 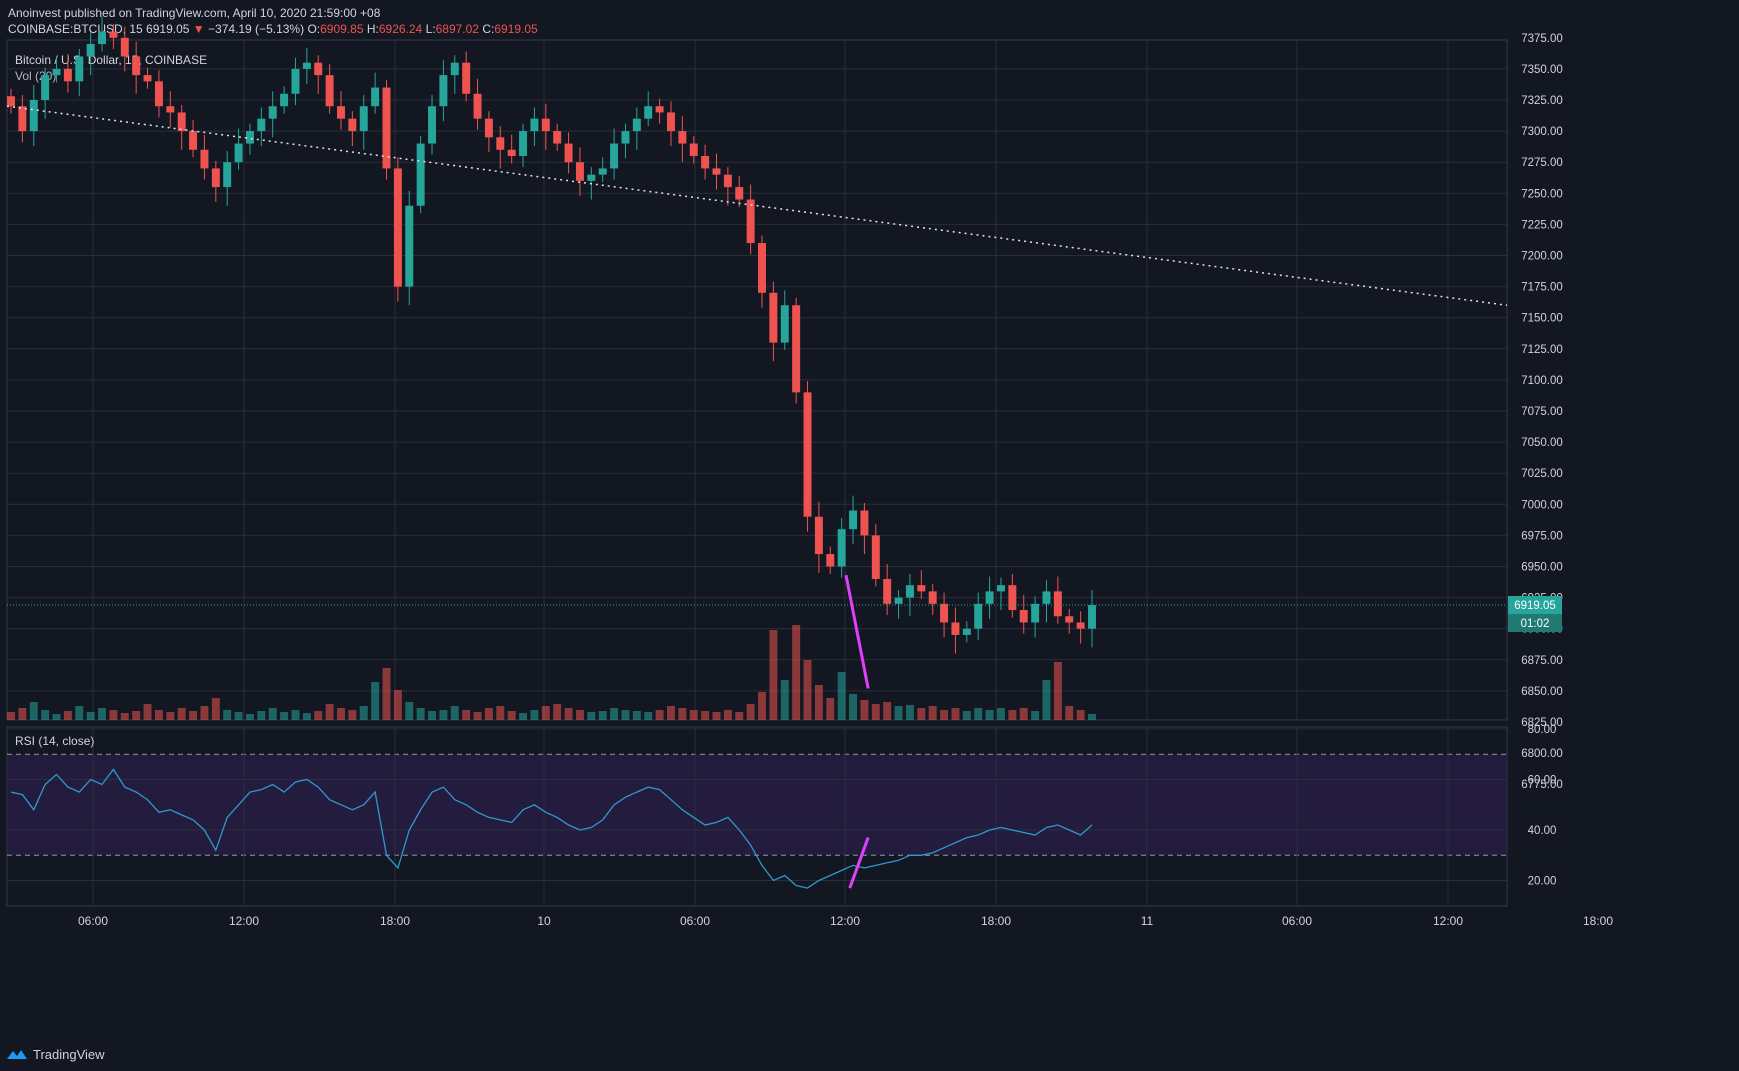 What do you see at coordinates (695, 921) in the screenshot?
I see `x-tick-label: 06:00` at bounding box center [695, 921].